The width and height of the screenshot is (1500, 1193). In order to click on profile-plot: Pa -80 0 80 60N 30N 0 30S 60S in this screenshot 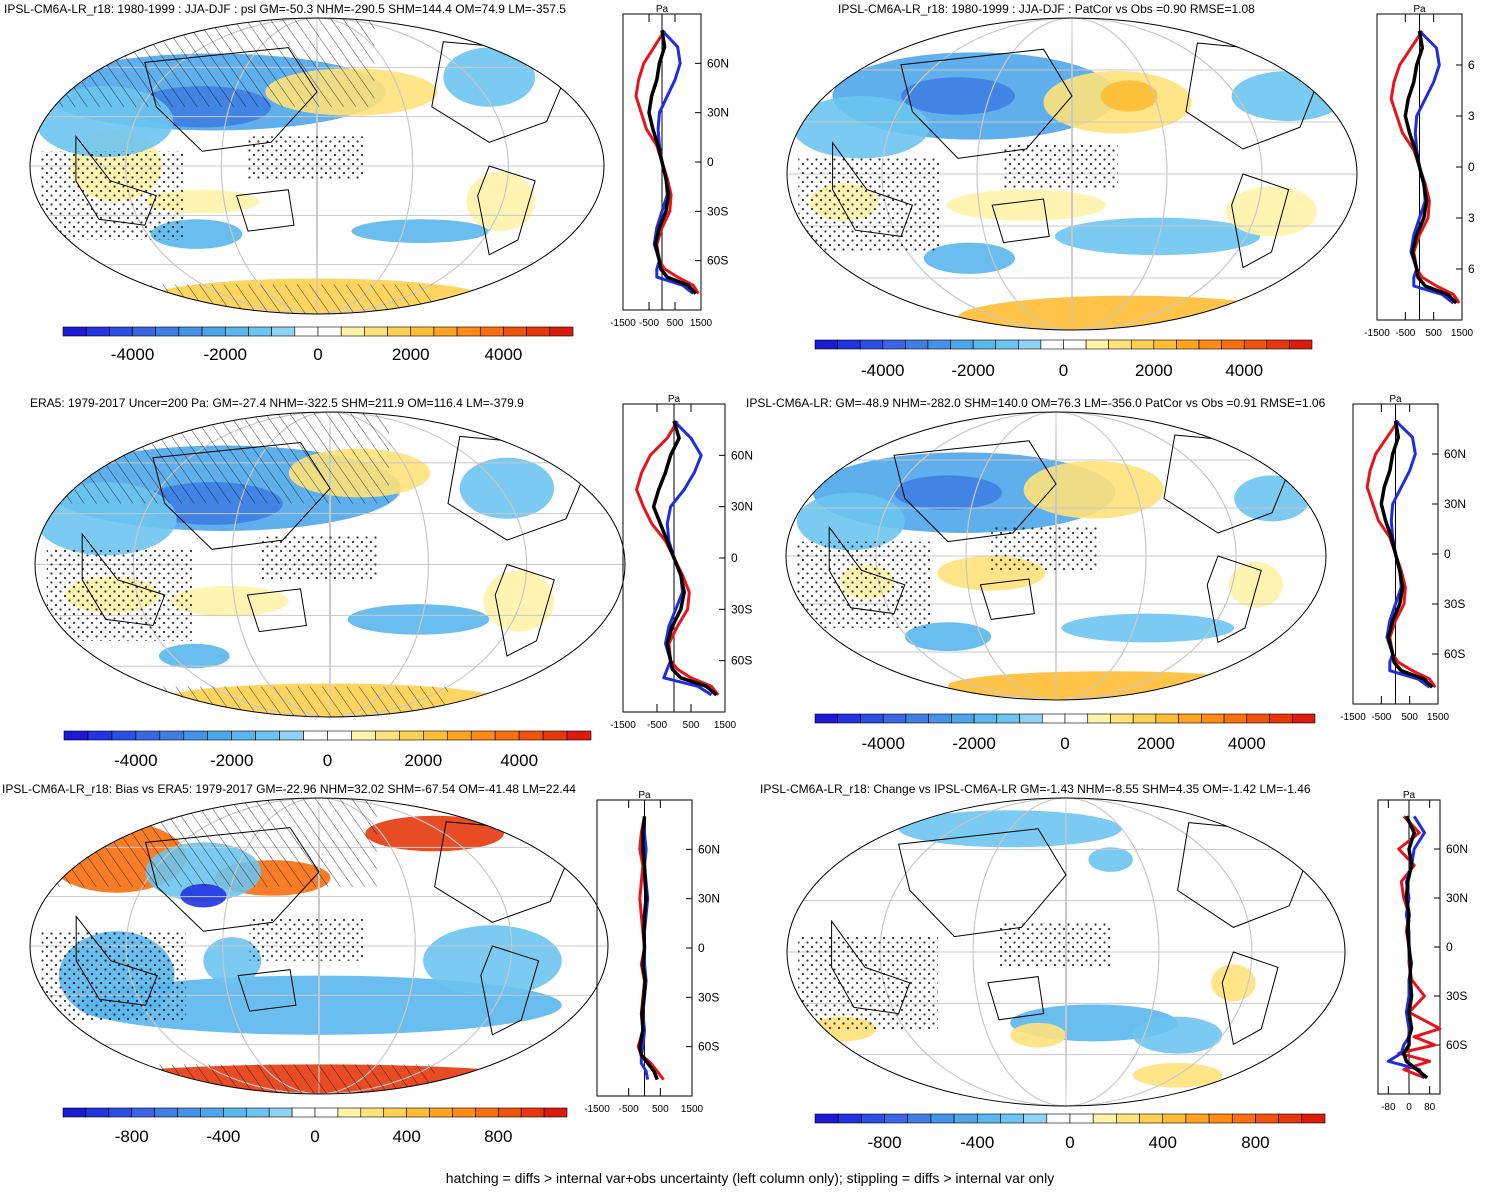, I will do `click(1422, 951)`.